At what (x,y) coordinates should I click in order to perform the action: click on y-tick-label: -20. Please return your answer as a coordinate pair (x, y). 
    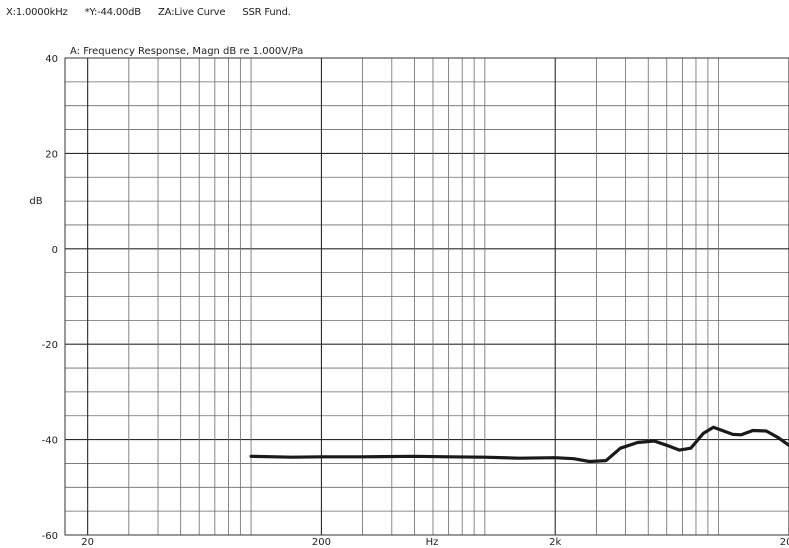
    Looking at the image, I should click on (50, 345).